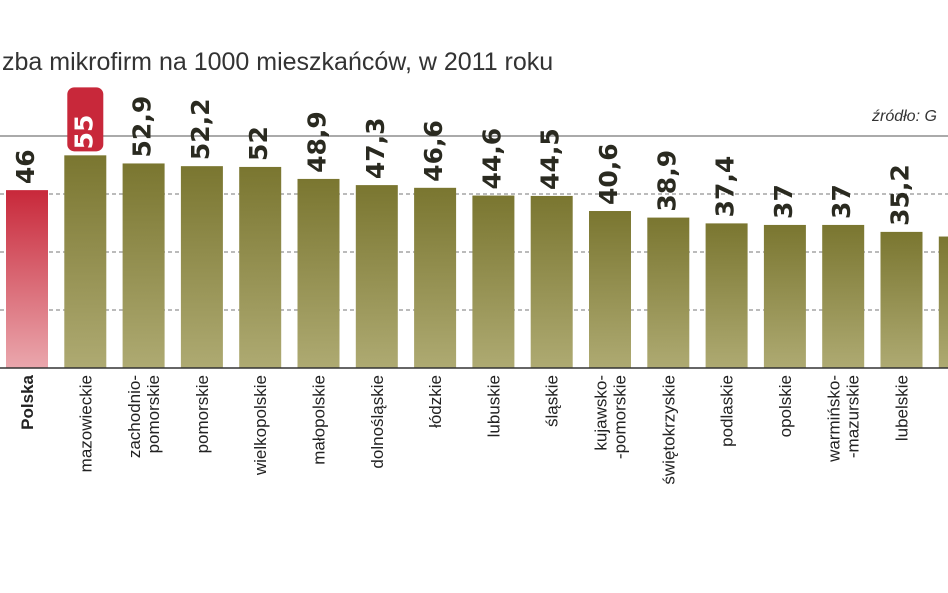 The width and height of the screenshot is (948, 593). What do you see at coordinates (375, 148) in the screenshot?
I see `value-label: 47,3` at bounding box center [375, 148].